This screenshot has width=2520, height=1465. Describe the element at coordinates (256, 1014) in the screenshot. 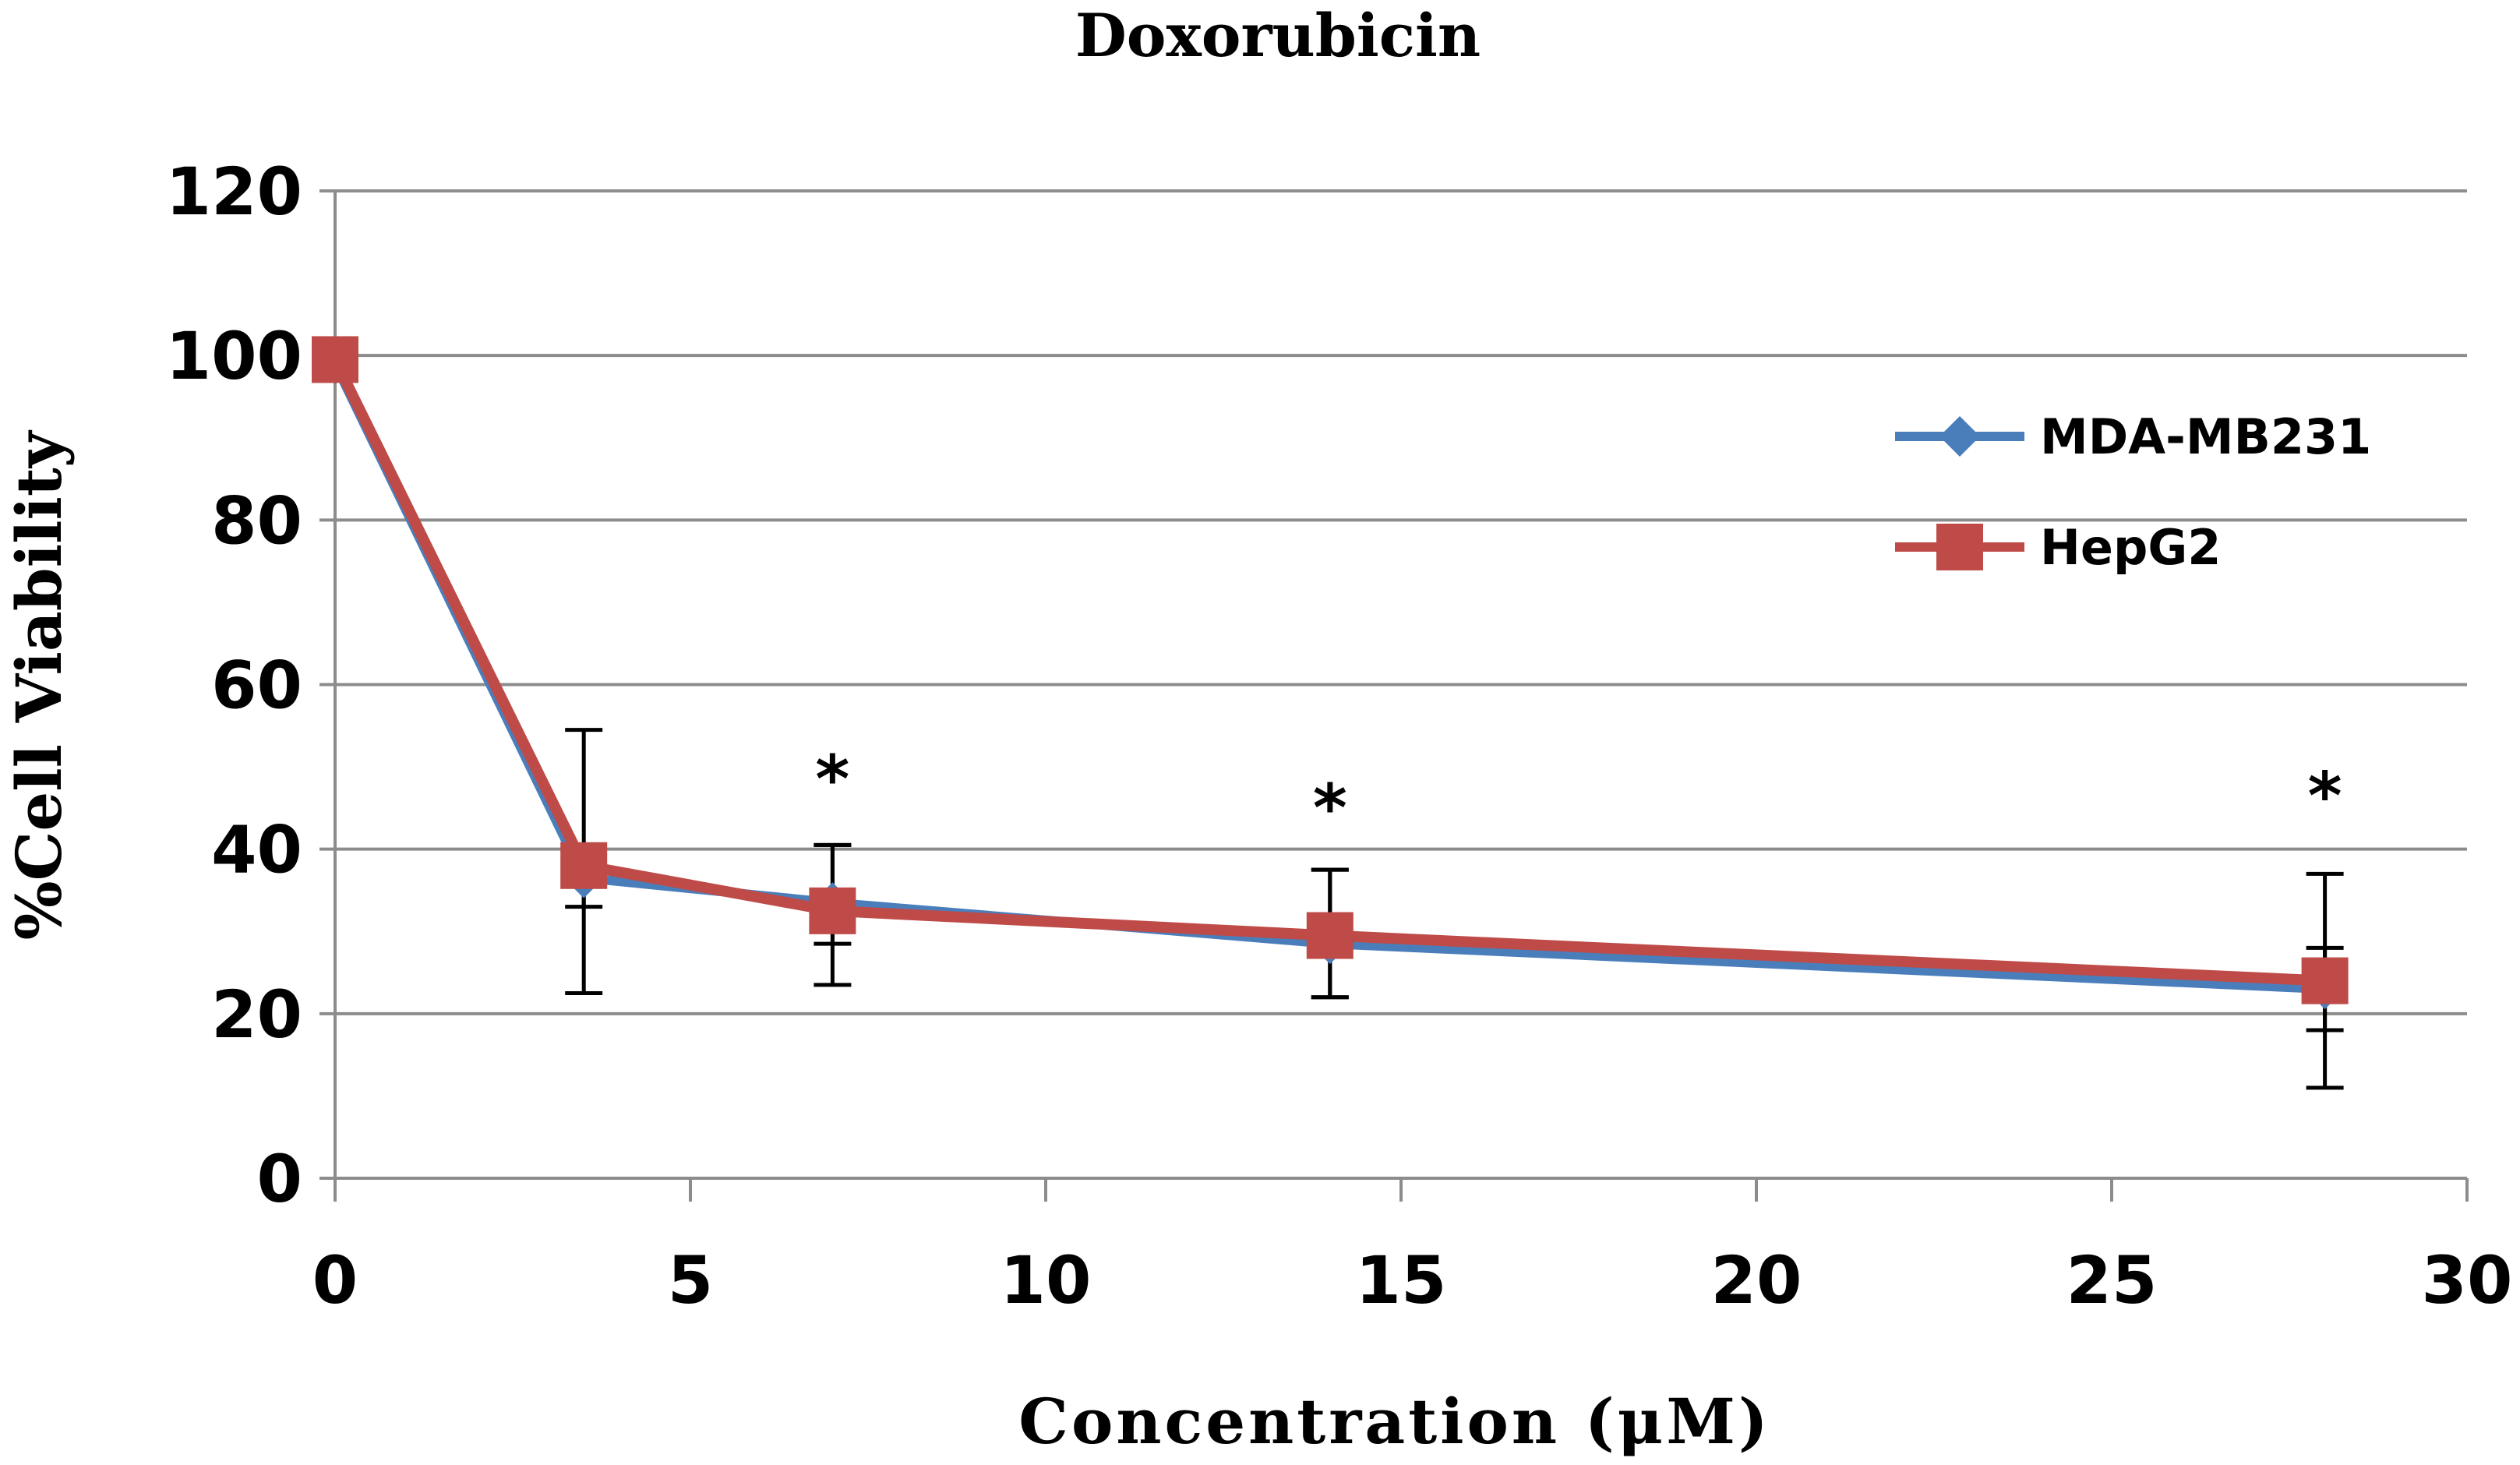

I see `y-tick-label-20: 20` at that location.